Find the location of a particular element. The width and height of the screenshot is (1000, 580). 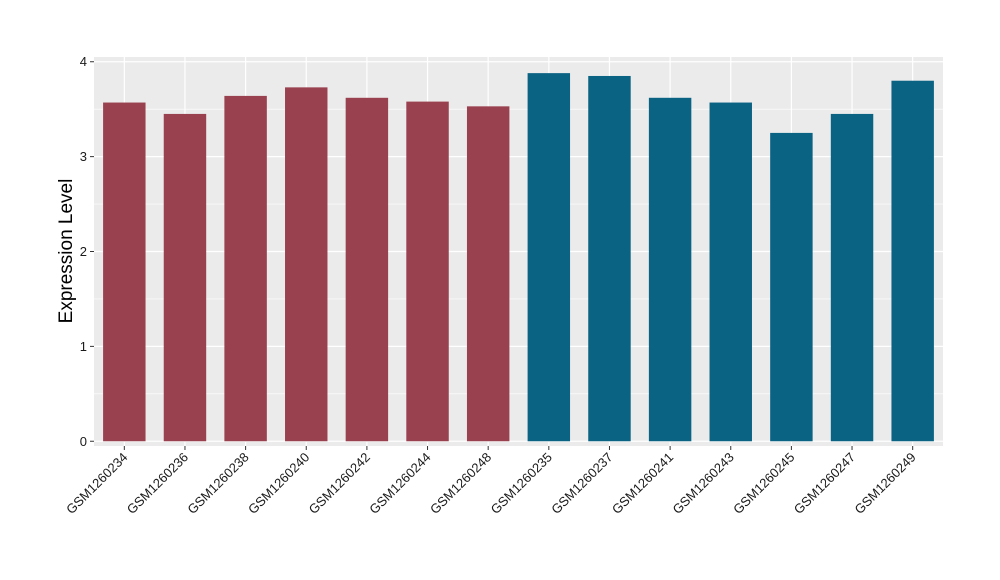

bar-GSM1260237 is located at coordinates (609, 258).